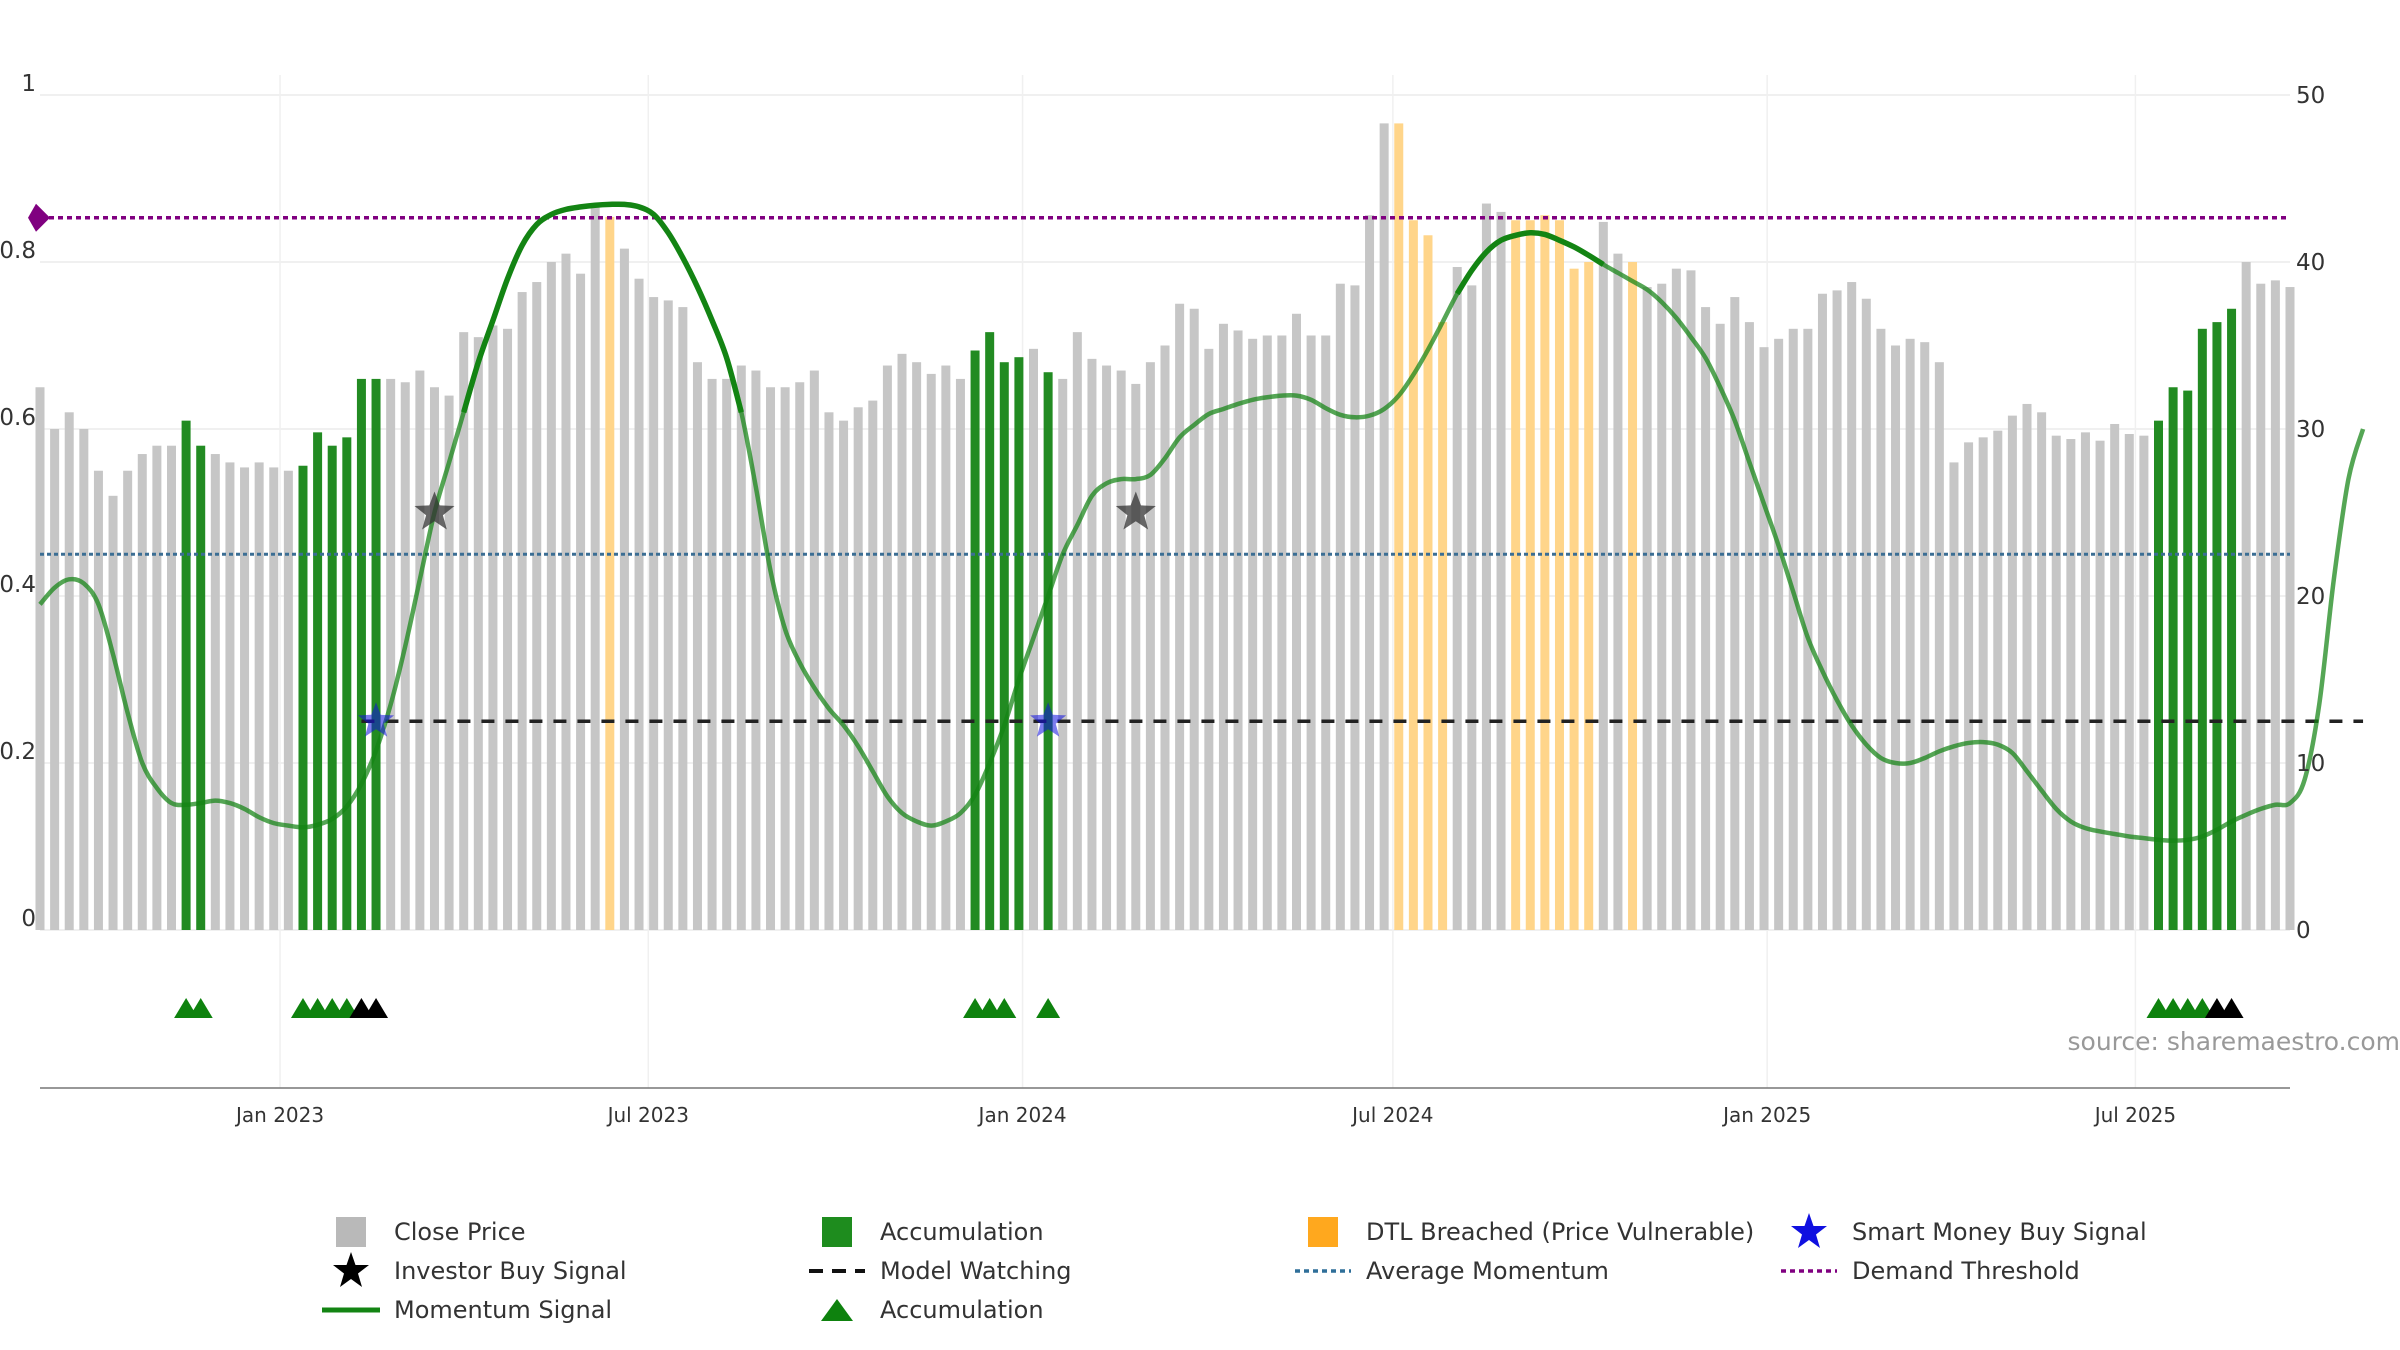 The image size is (2400, 1350). I want to click on signal-markers, so click(757, 614).